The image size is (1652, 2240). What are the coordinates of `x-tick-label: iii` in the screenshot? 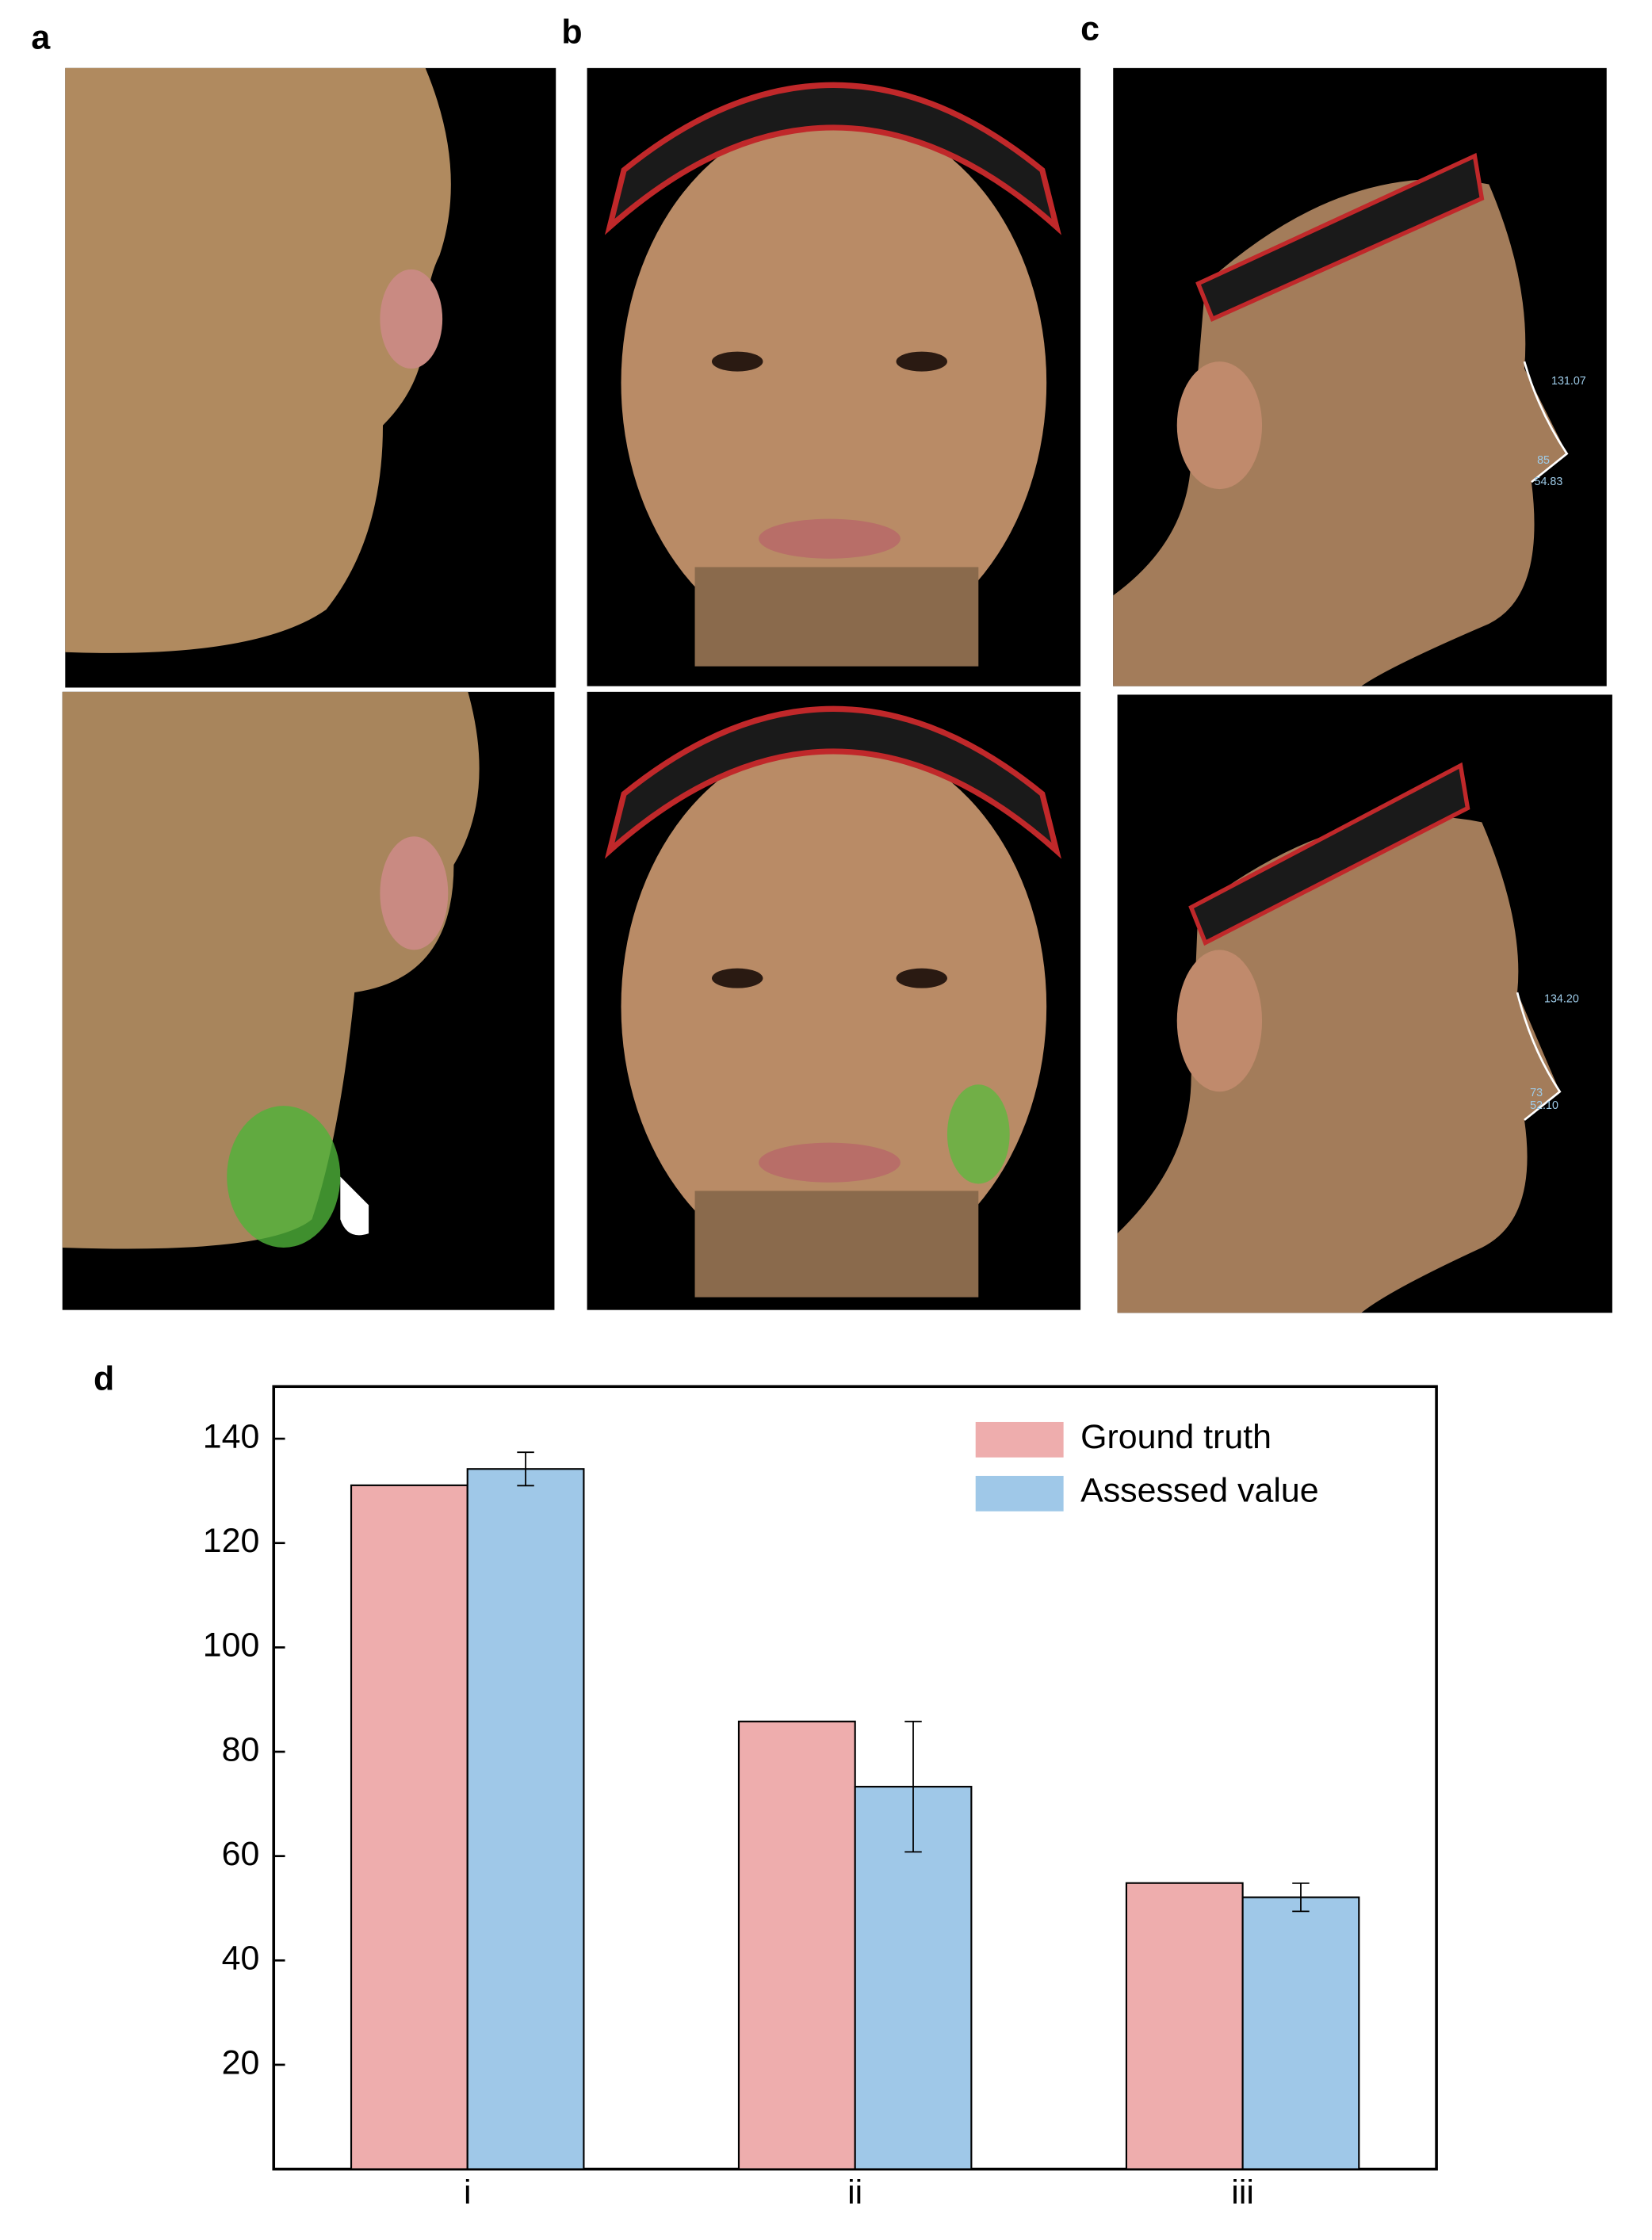 It's located at (1243, 2192).